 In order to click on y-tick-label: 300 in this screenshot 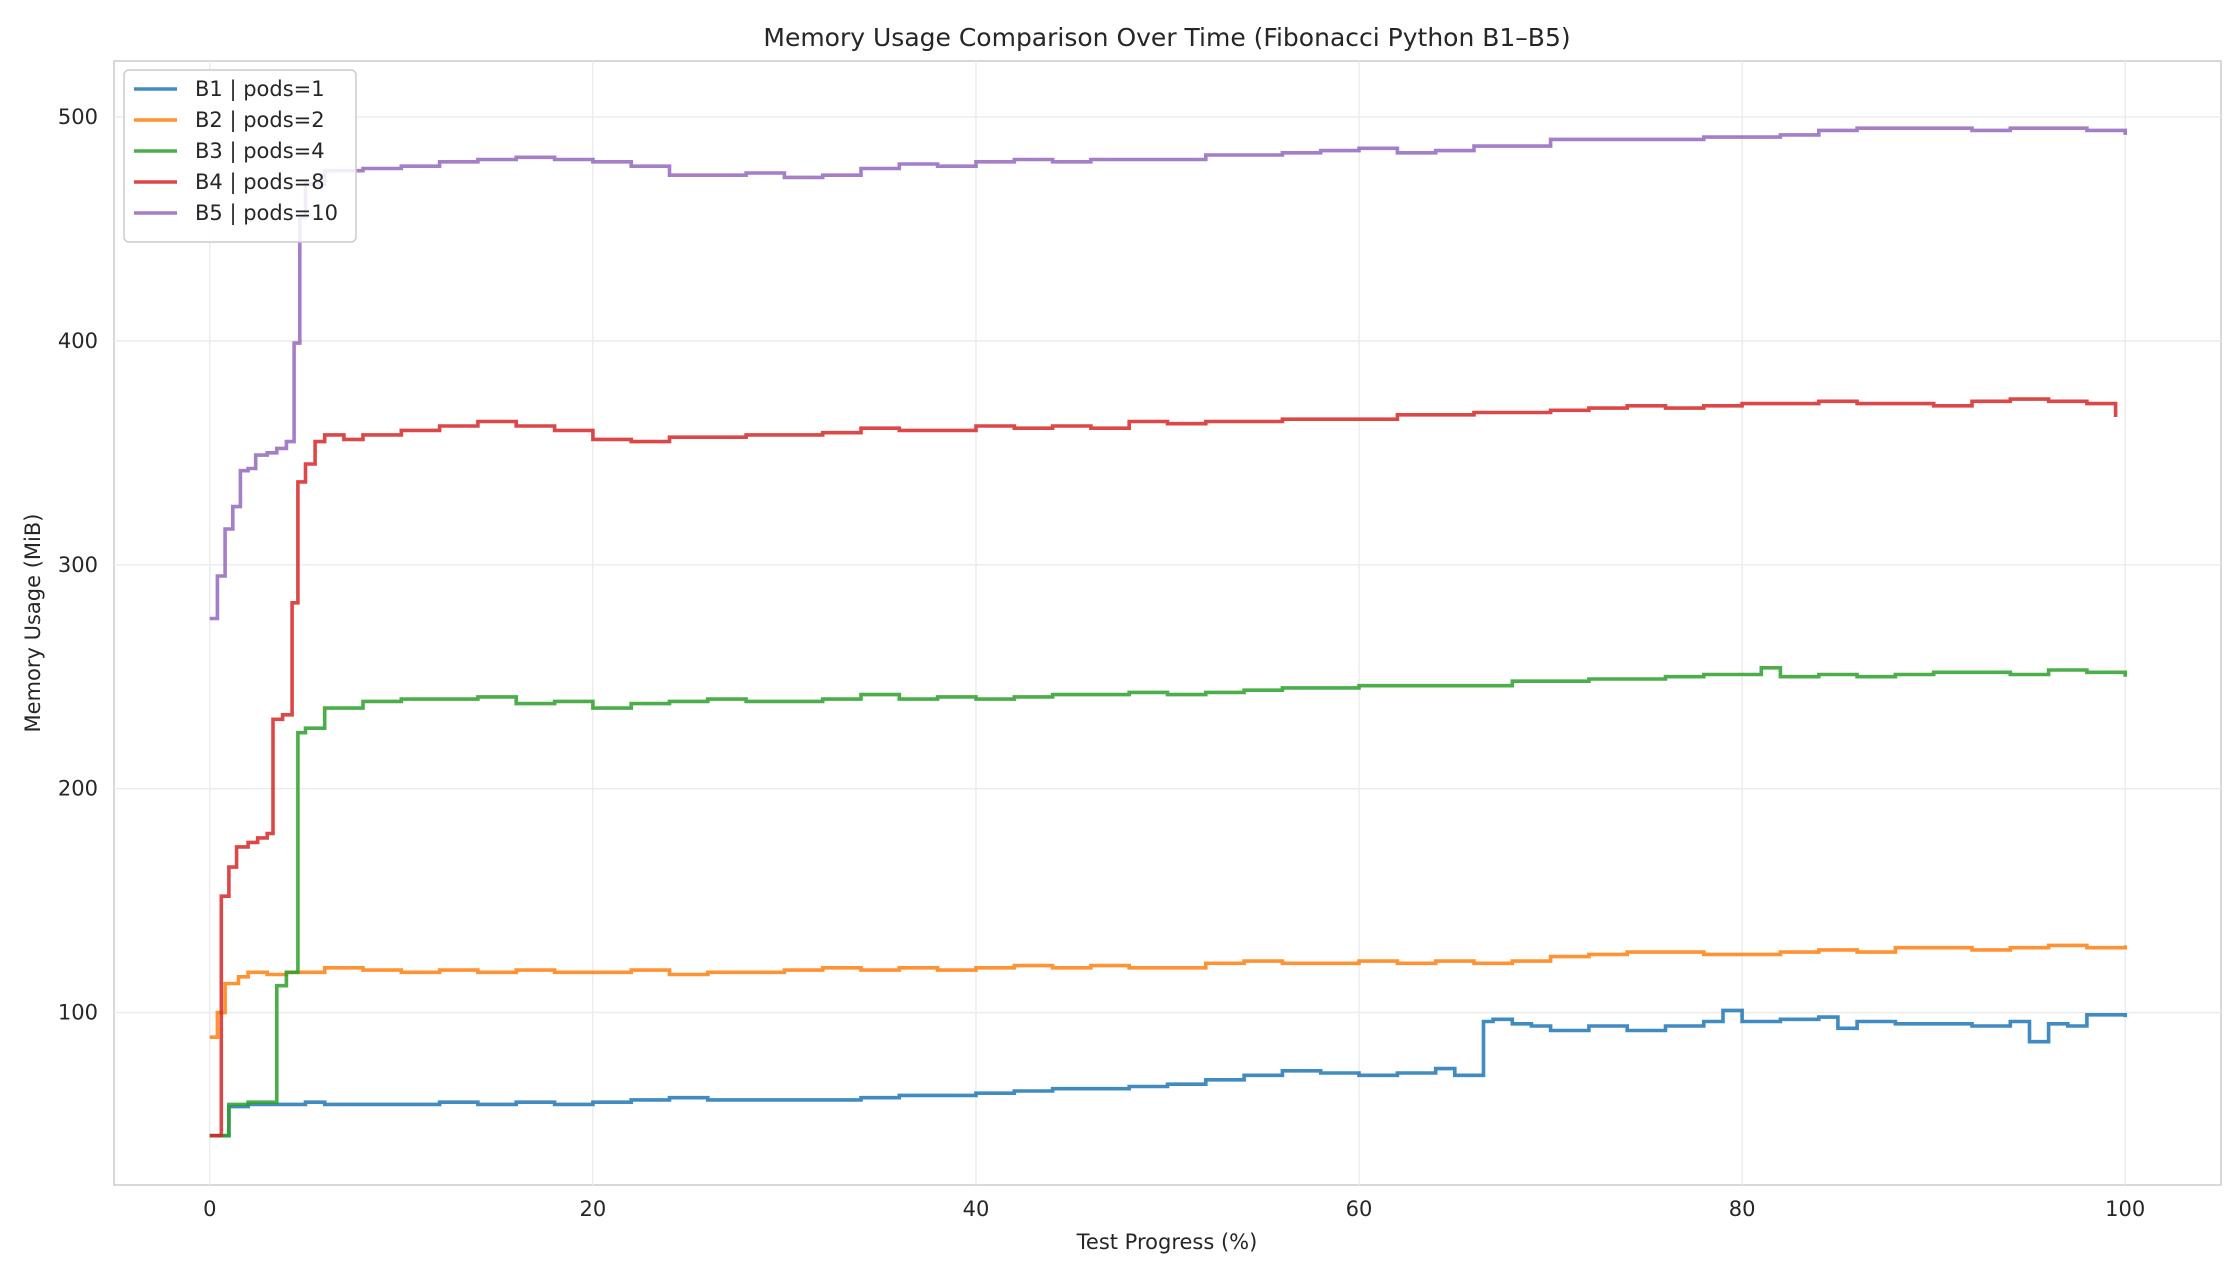, I will do `click(78, 565)`.